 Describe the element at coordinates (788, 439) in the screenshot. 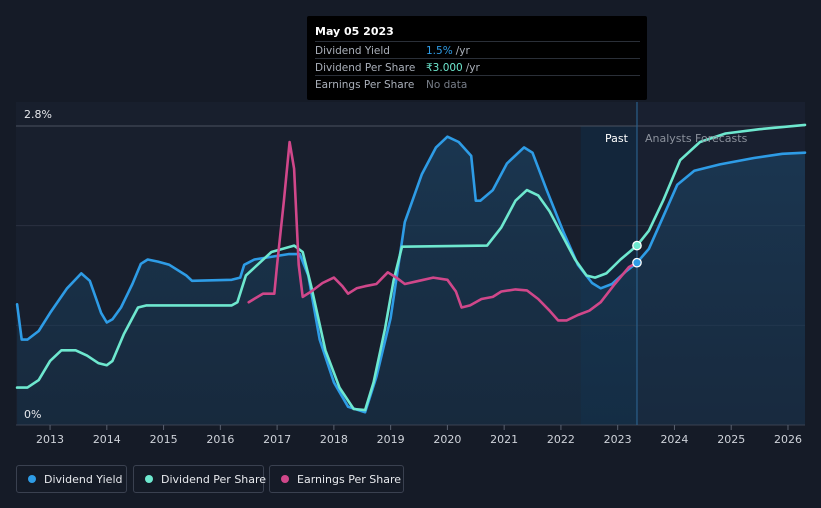

I see `x-tick-label: 2026` at that location.